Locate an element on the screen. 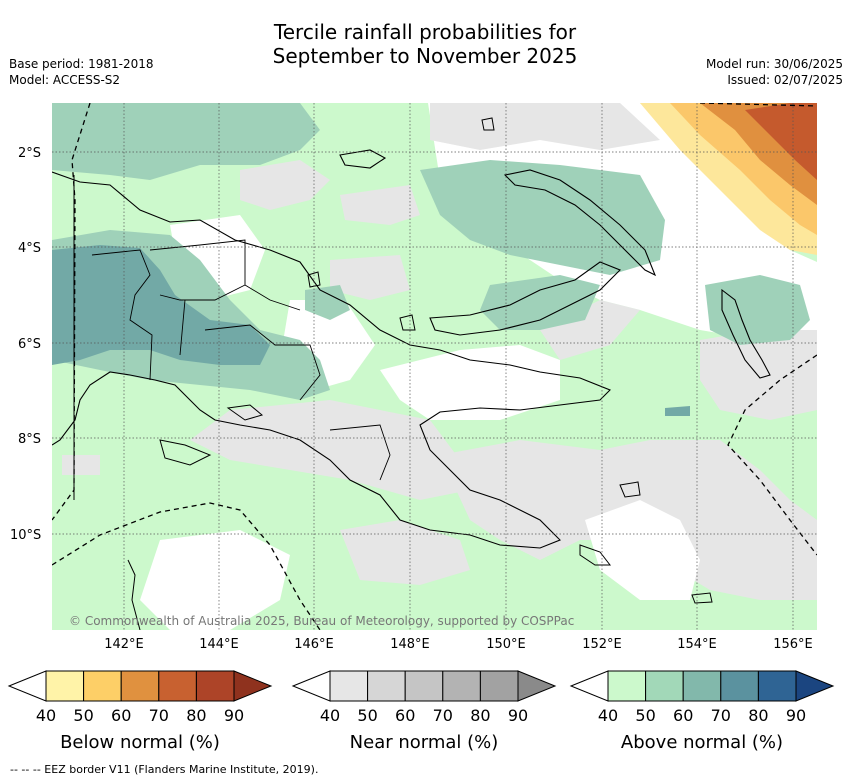 The width and height of the screenshot is (850, 781). below-80-zone is located at coordinates (781, 141).